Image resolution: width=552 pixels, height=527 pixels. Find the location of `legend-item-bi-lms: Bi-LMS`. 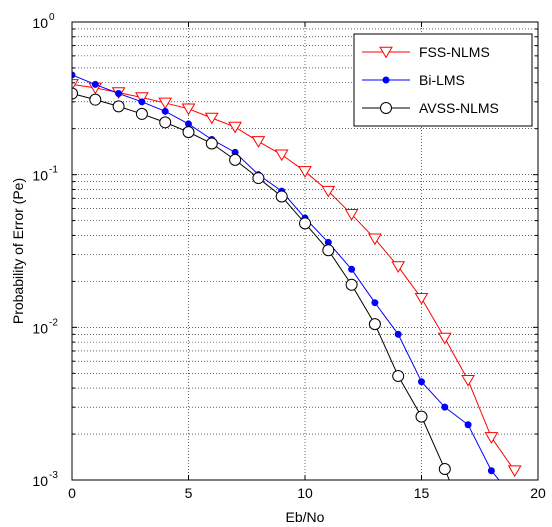

legend-item-bi-lms: Bi-LMS is located at coordinates (413, 80).